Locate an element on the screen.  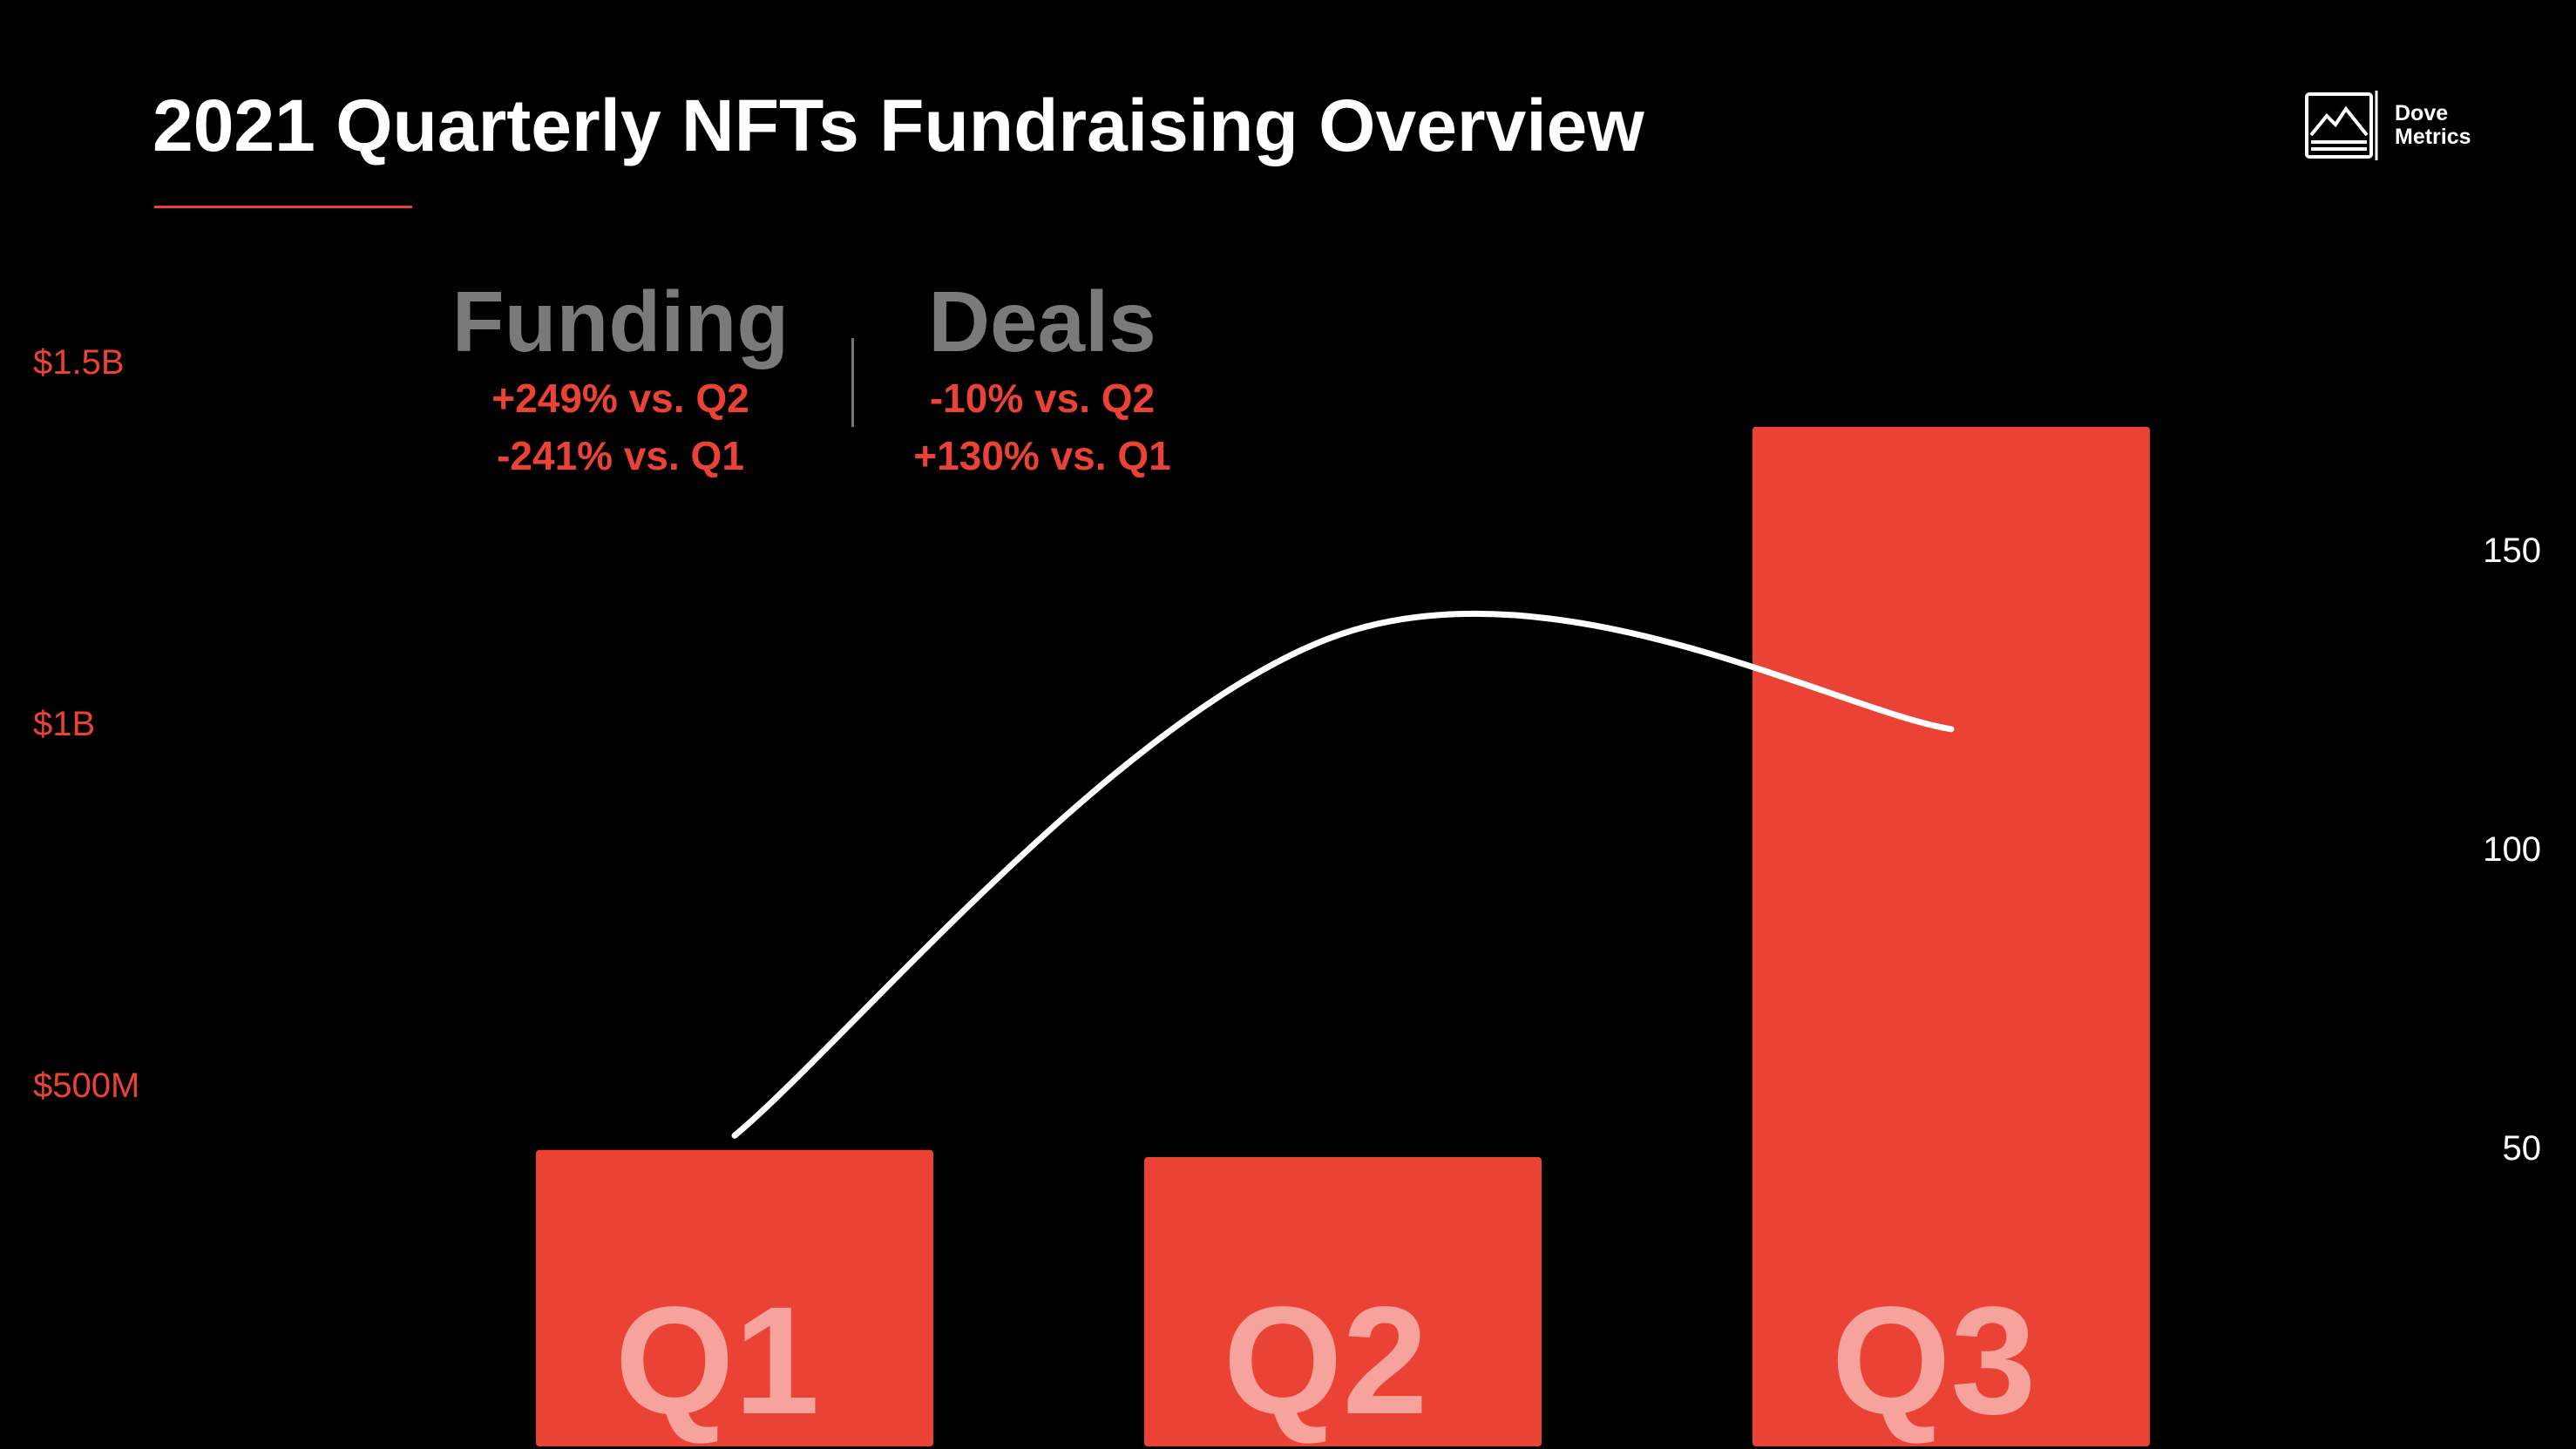
dove-metrics-logo: Dove Metrics is located at coordinates (2388, 125).